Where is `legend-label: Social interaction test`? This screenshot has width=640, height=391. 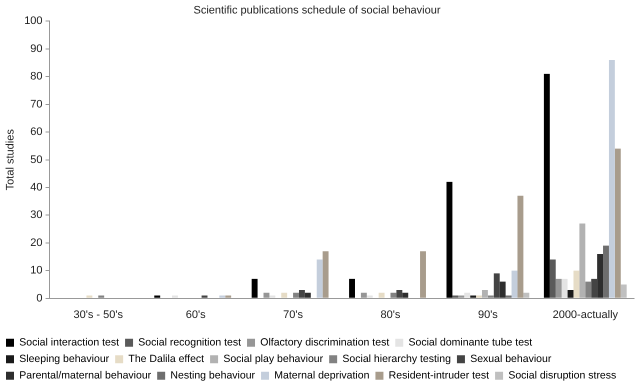
legend-label: Social interaction test is located at coordinates (69, 342).